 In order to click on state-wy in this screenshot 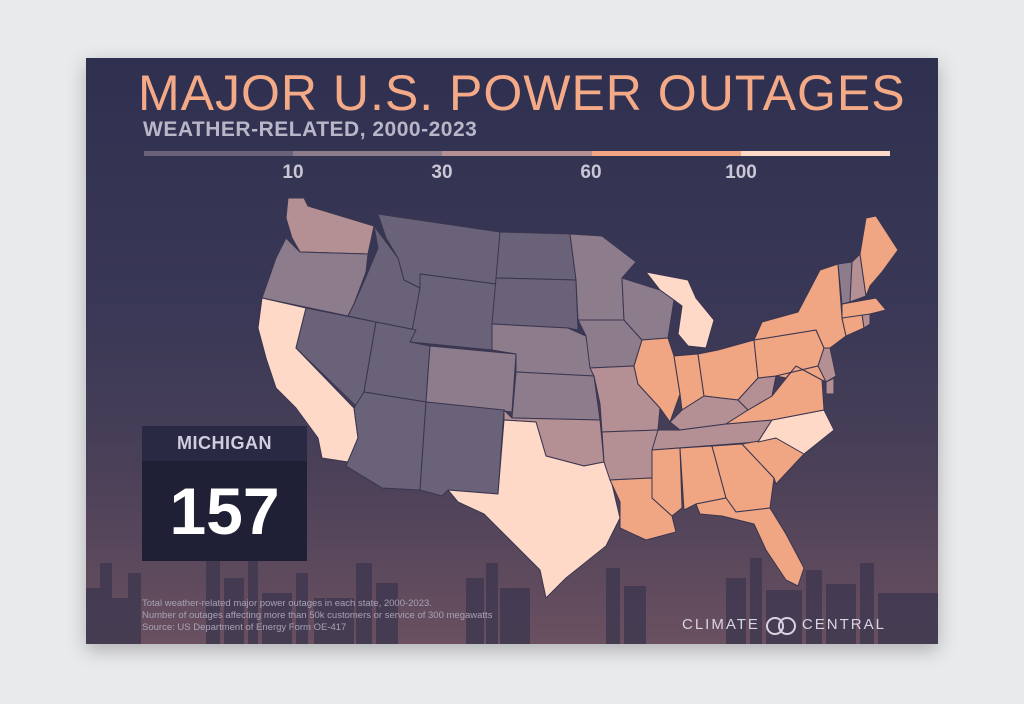, I will do `click(453, 312)`.